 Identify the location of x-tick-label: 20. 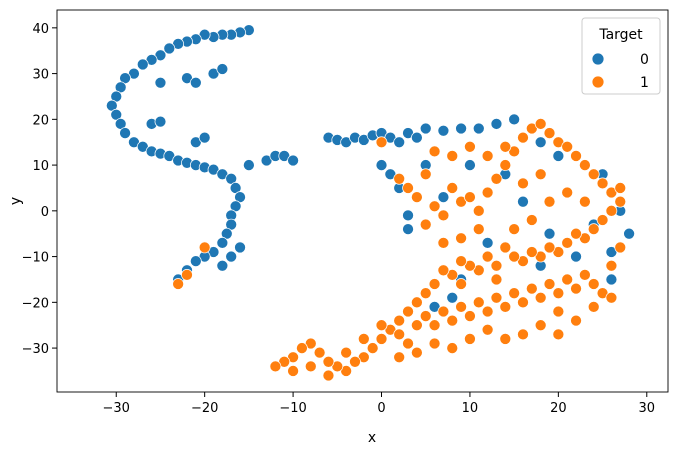
(558, 408).